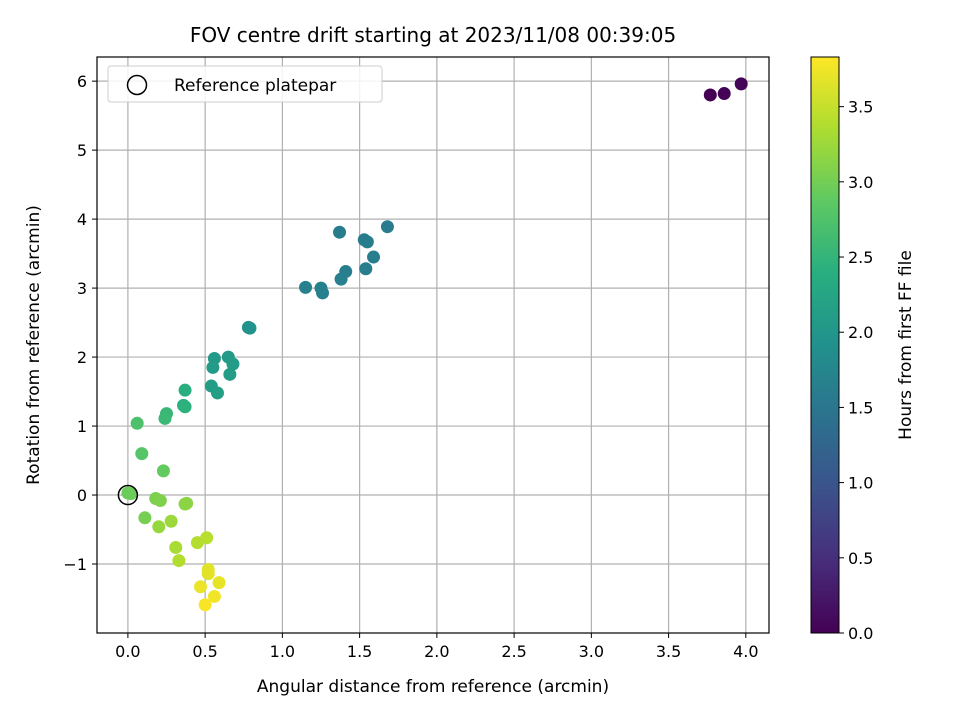 Image resolution: width=960 pixels, height=720 pixels. I want to click on x-axis-label: Angular distance from reference (arcmin), so click(433, 687).